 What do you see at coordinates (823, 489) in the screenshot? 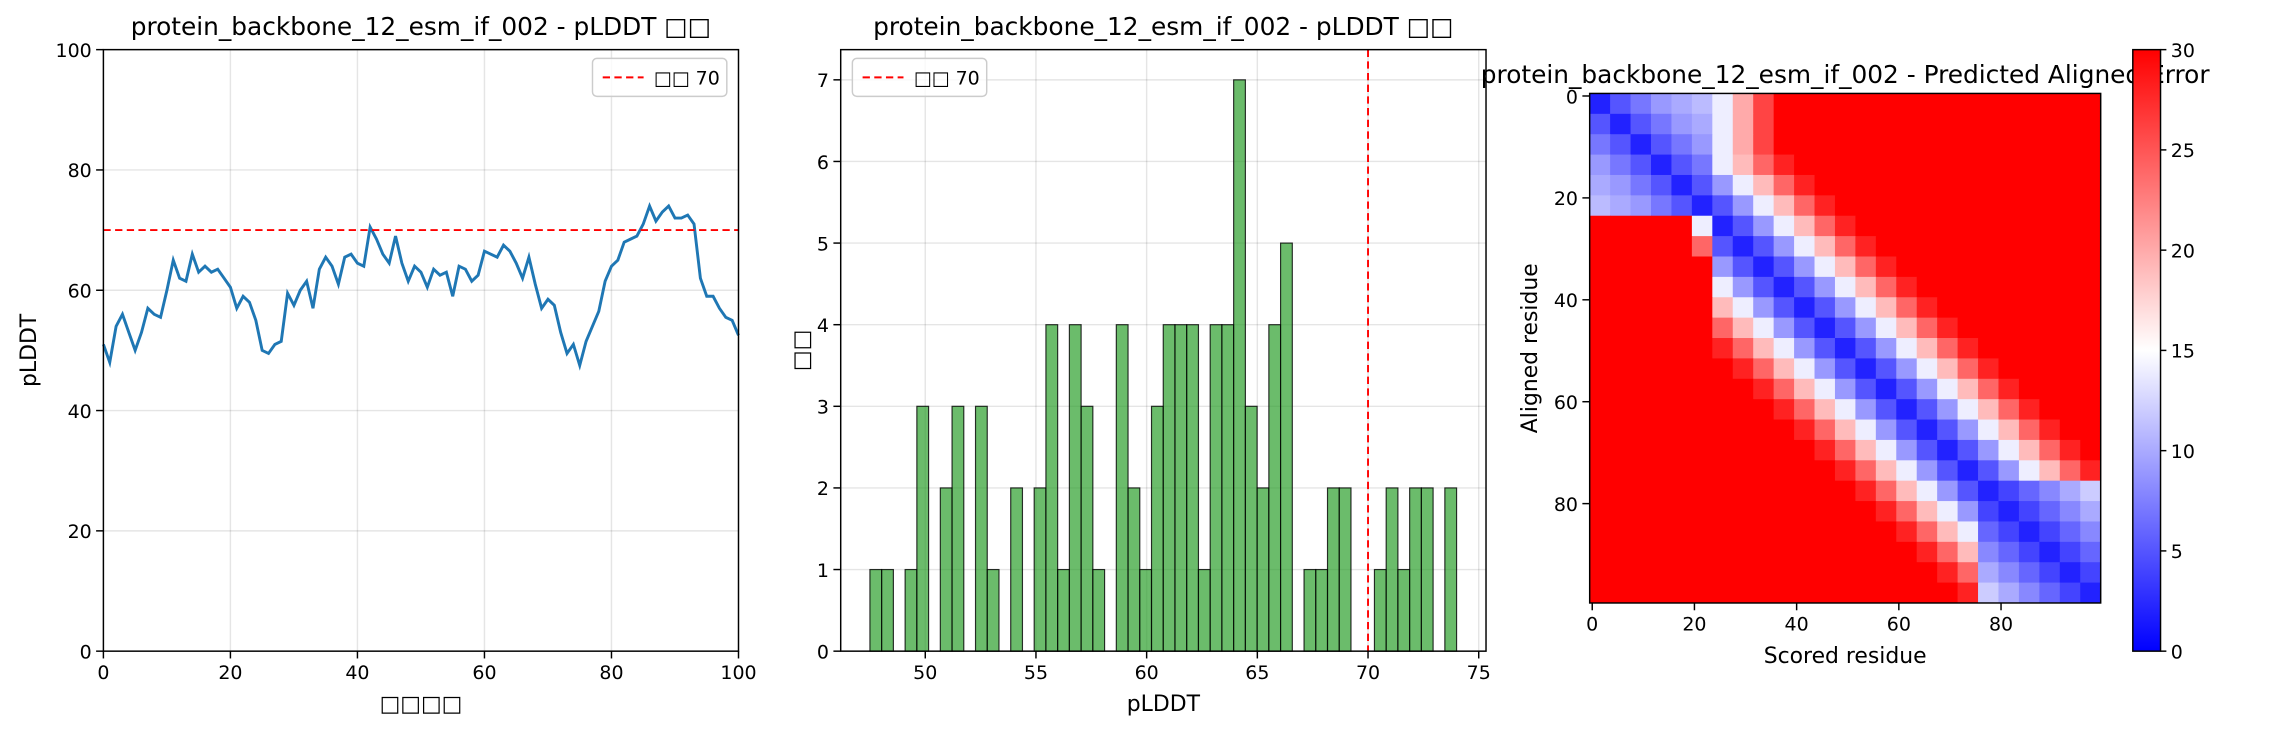
I see `y-tick-label: 2` at bounding box center [823, 489].